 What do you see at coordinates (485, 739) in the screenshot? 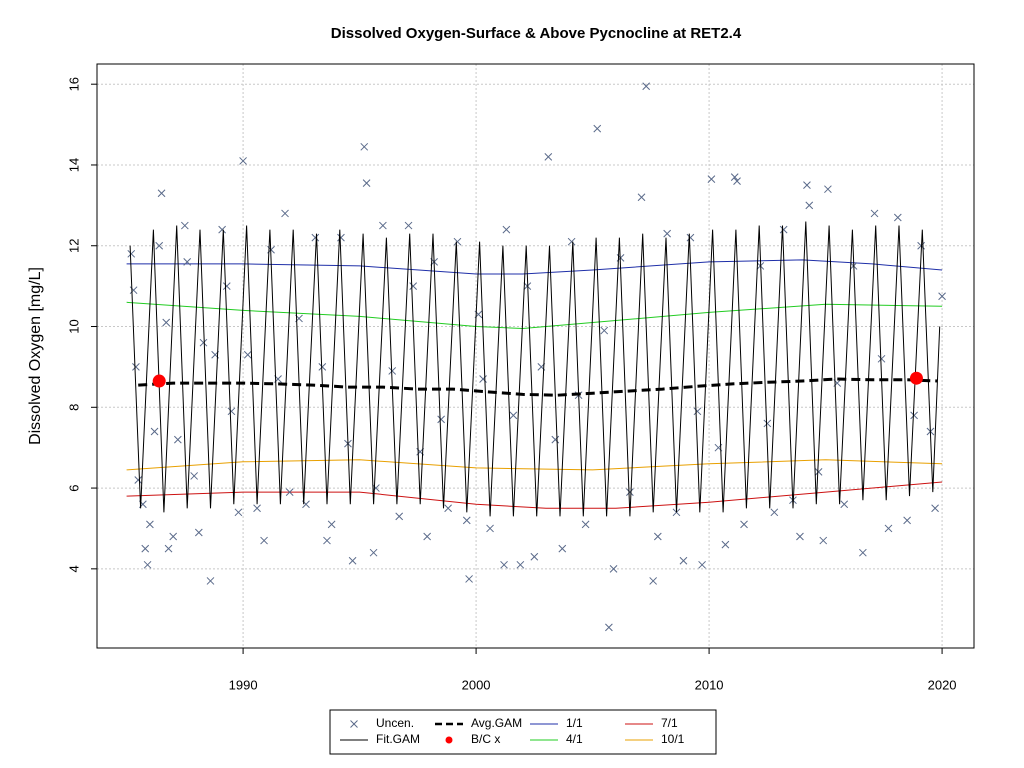
I see `legend-label: B/C x` at bounding box center [485, 739].